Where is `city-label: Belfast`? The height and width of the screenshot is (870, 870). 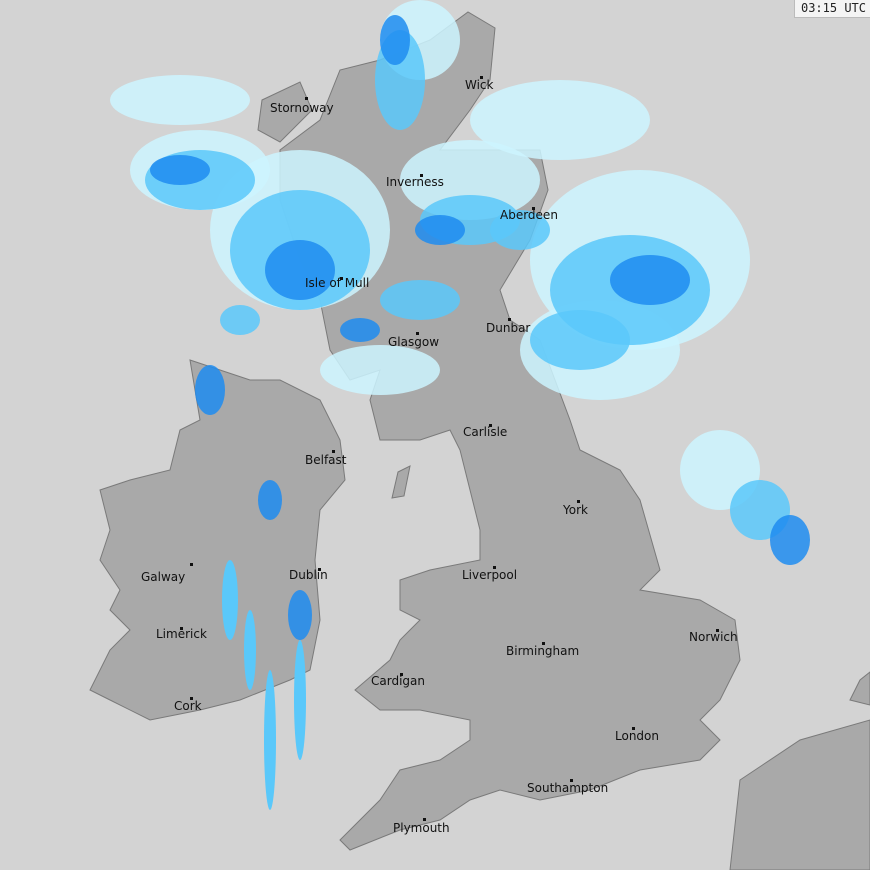 city-label: Belfast is located at coordinates (326, 460).